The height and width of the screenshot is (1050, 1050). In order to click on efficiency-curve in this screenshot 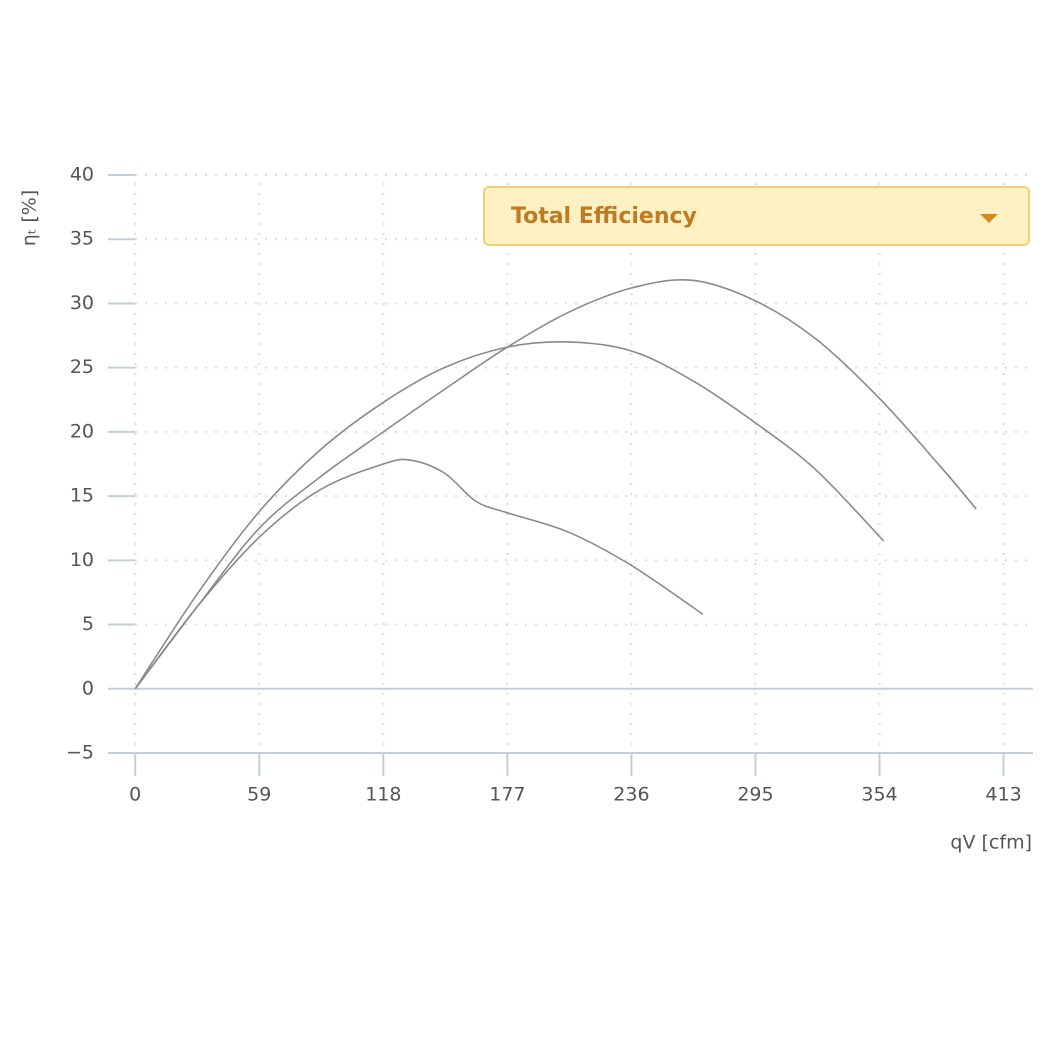, I will do `click(419, 574)`.